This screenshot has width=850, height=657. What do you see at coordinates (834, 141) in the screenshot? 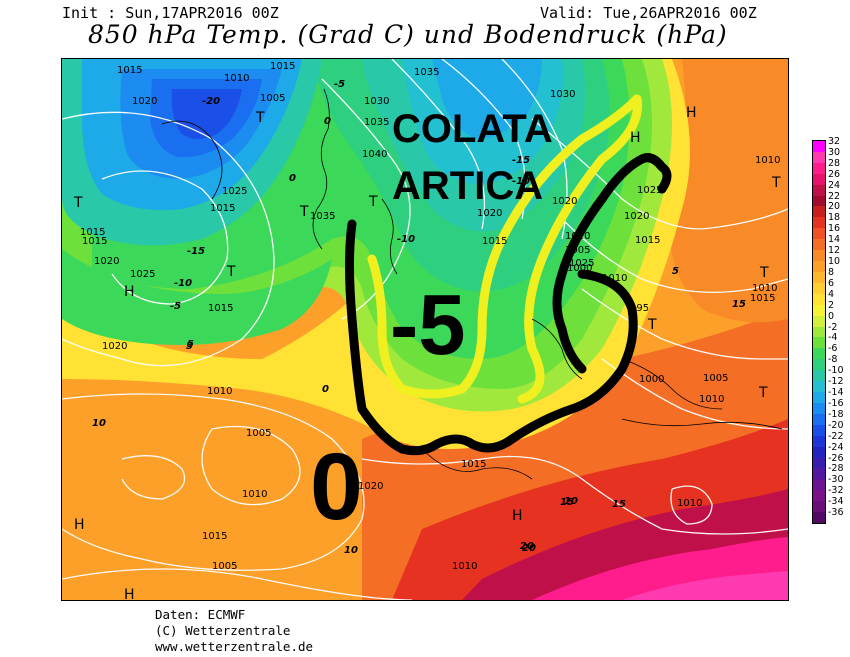
I see `colorbar-label: 32` at bounding box center [834, 141].